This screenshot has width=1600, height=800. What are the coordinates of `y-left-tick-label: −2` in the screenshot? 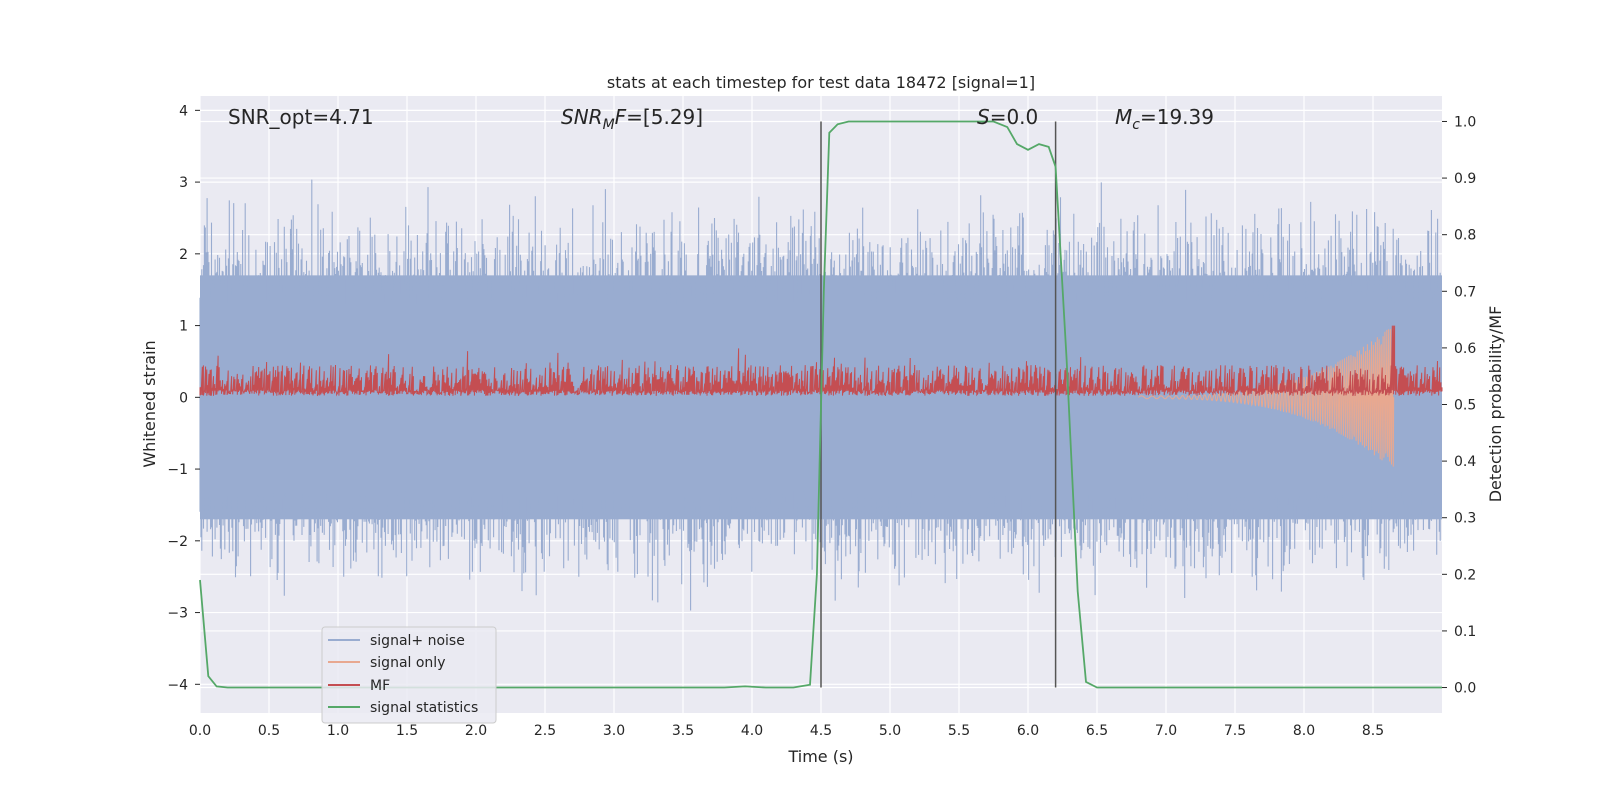 It's located at (177, 542).